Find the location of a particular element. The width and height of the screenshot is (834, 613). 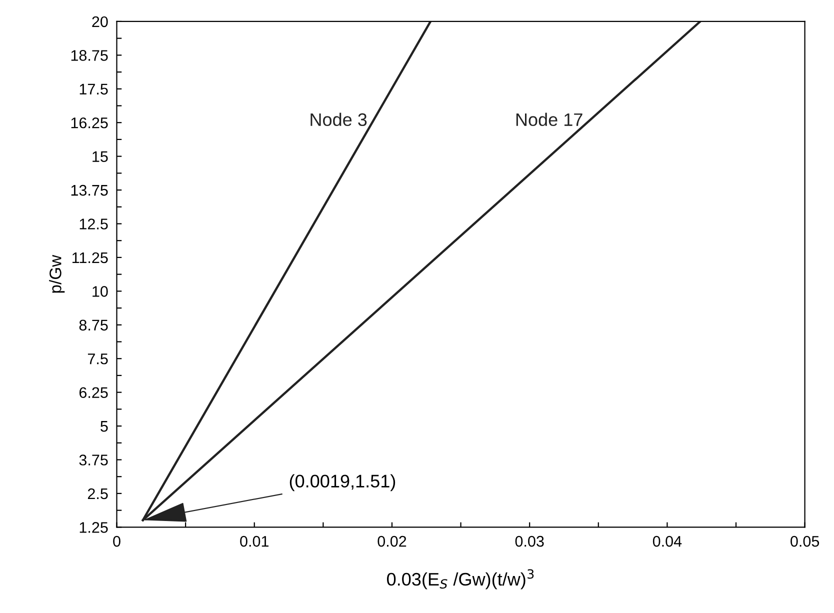

y-tick-label: 1.25 is located at coordinates (94, 527).